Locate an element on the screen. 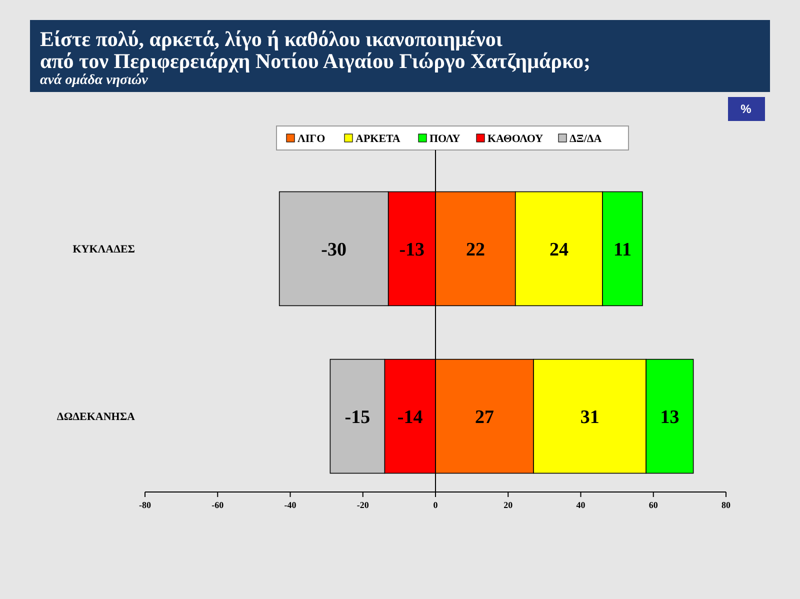 The image size is (800, 599). legend-label: ΛΙΓΟ is located at coordinates (312, 138).